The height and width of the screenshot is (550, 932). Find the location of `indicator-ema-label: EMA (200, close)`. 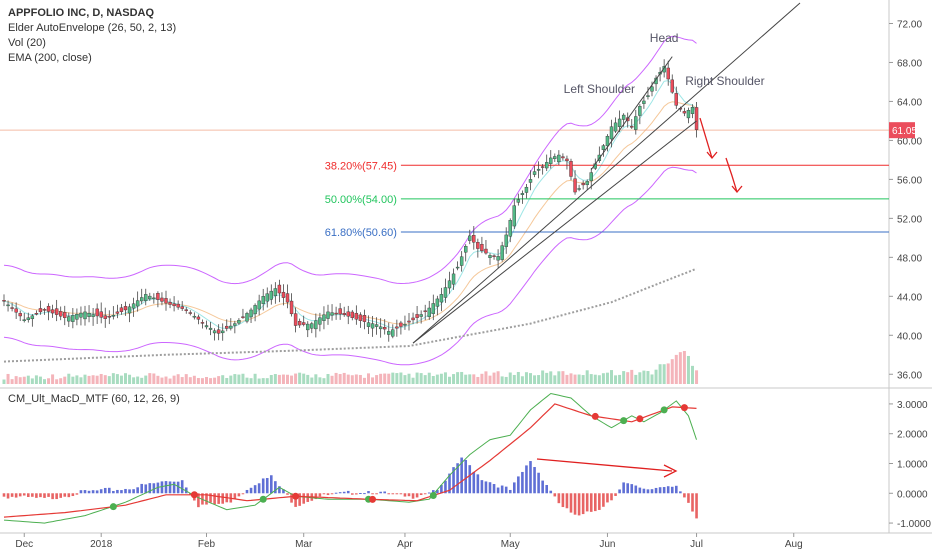

indicator-ema-label: EMA (200, close) is located at coordinates (50, 58).